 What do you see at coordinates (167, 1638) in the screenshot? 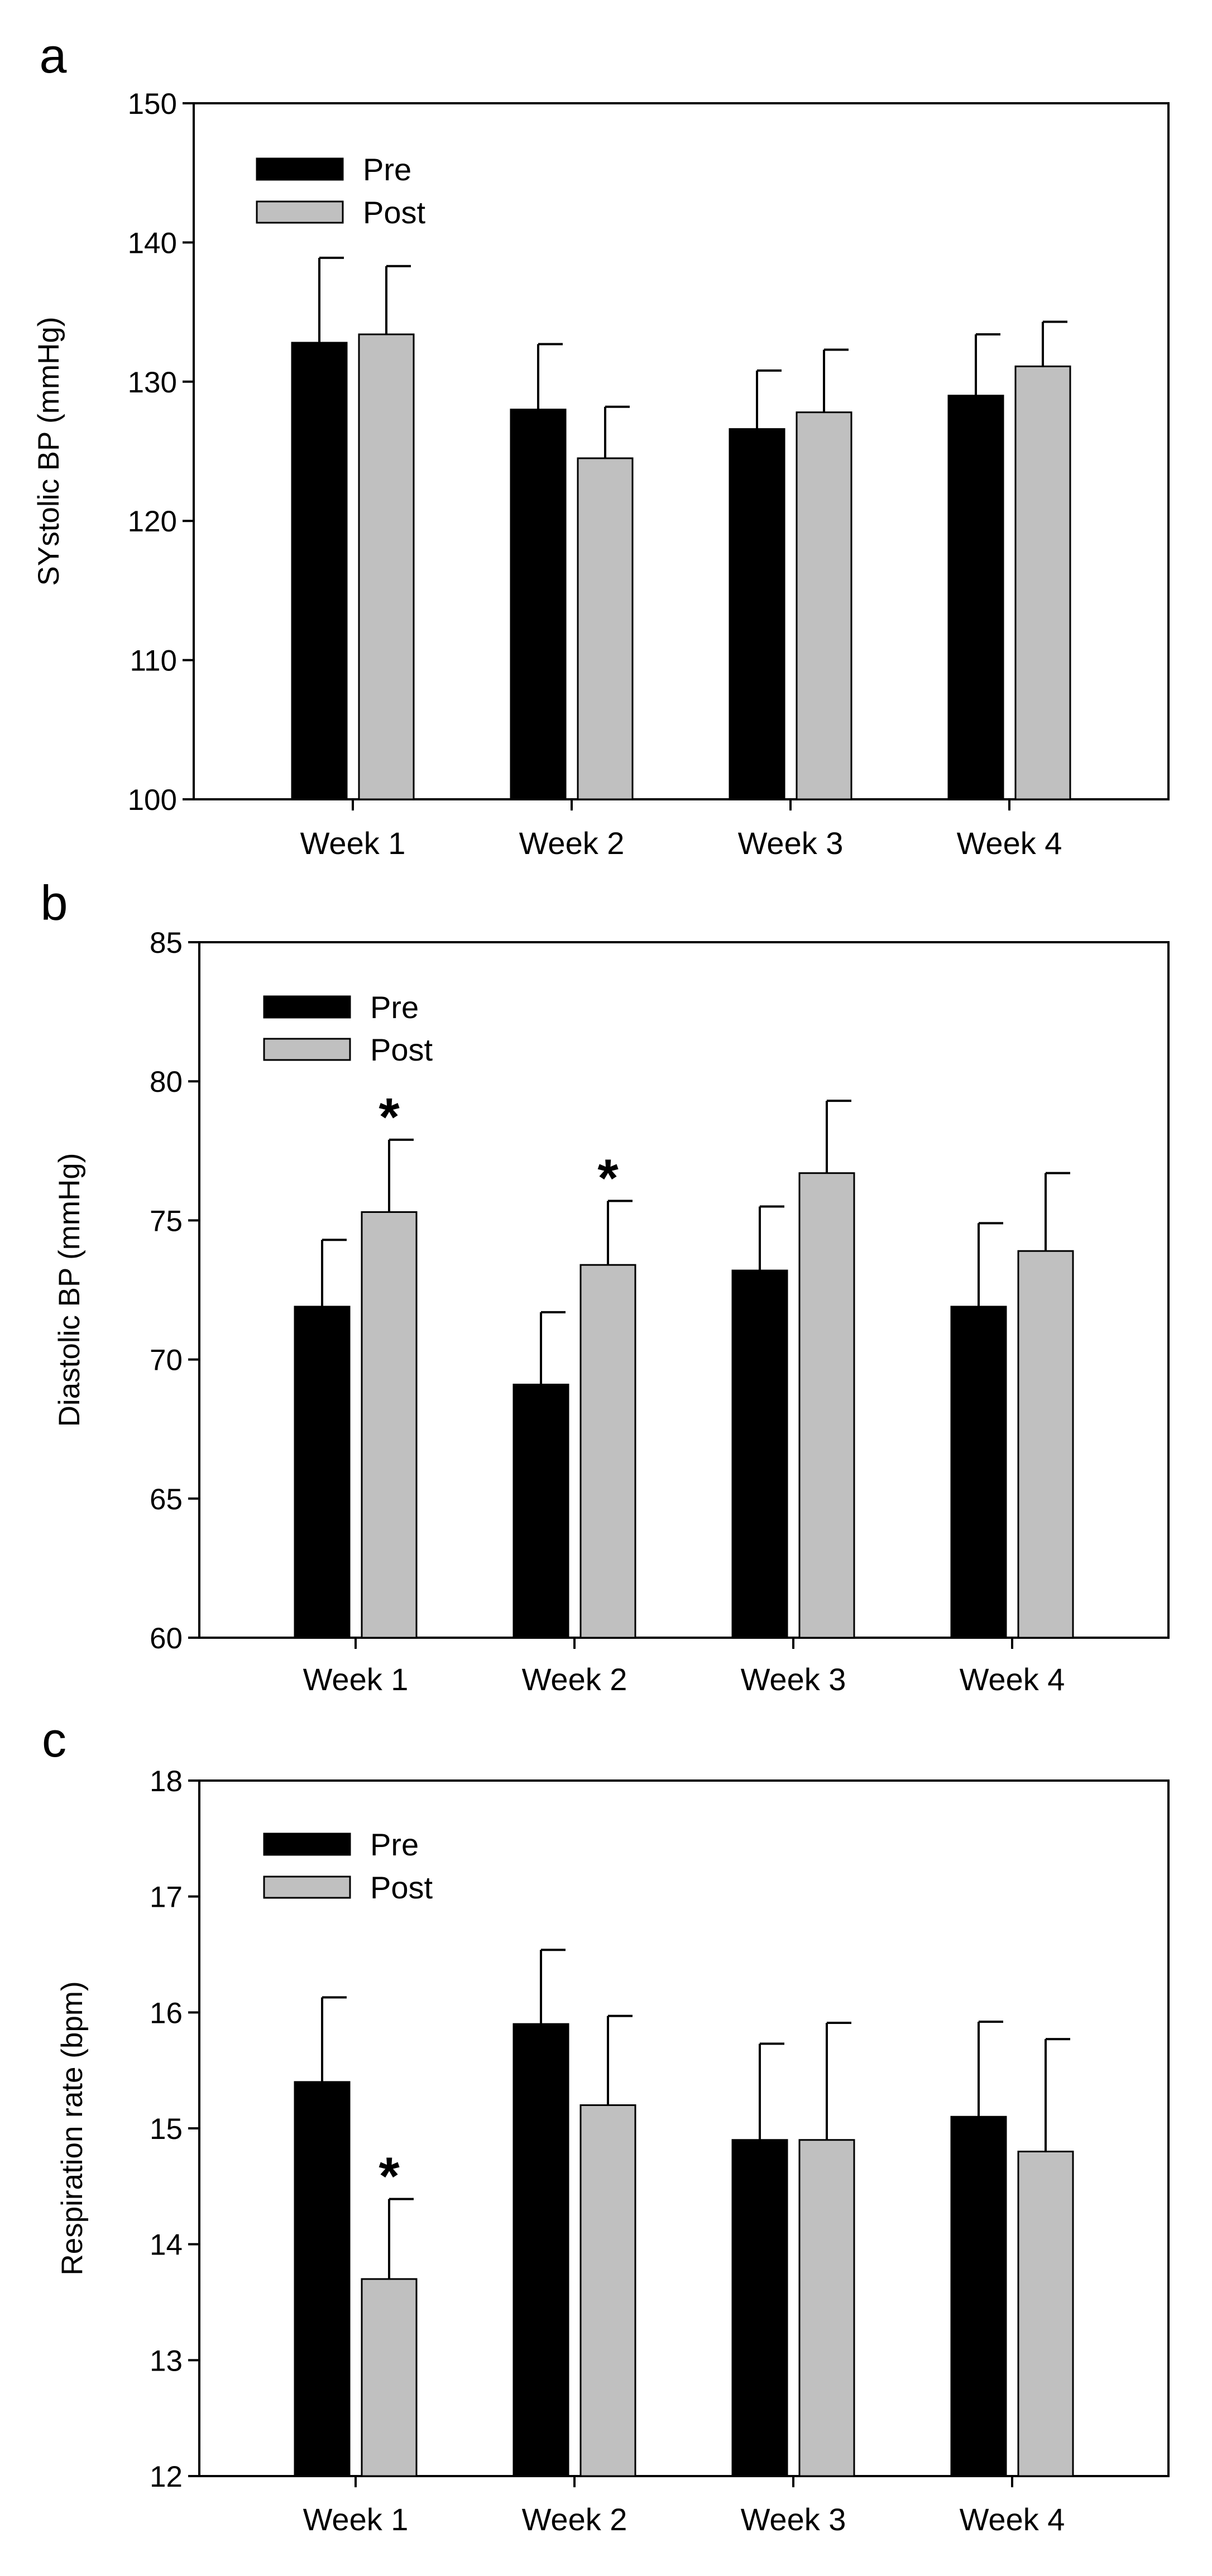
I see `y-tick-label: 60` at bounding box center [167, 1638].